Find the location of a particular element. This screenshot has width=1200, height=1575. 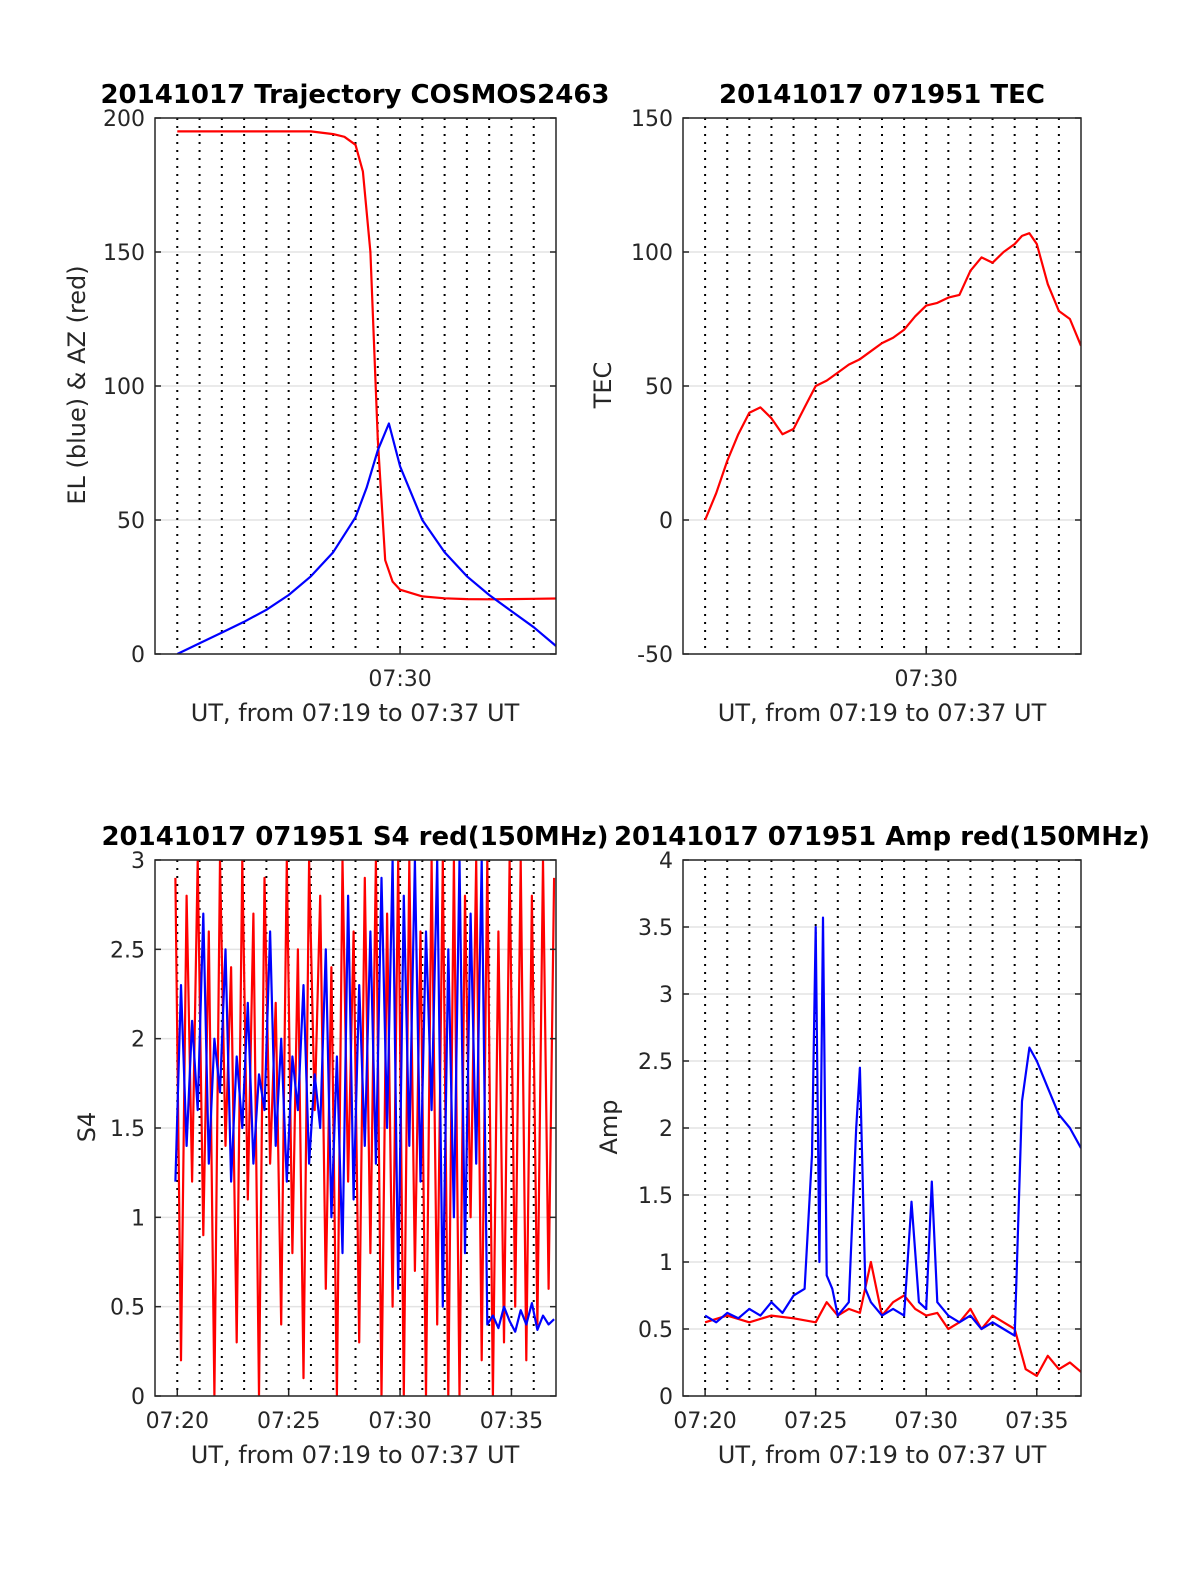

trajectory-ytick-label: 100 is located at coordinates (124, 387).